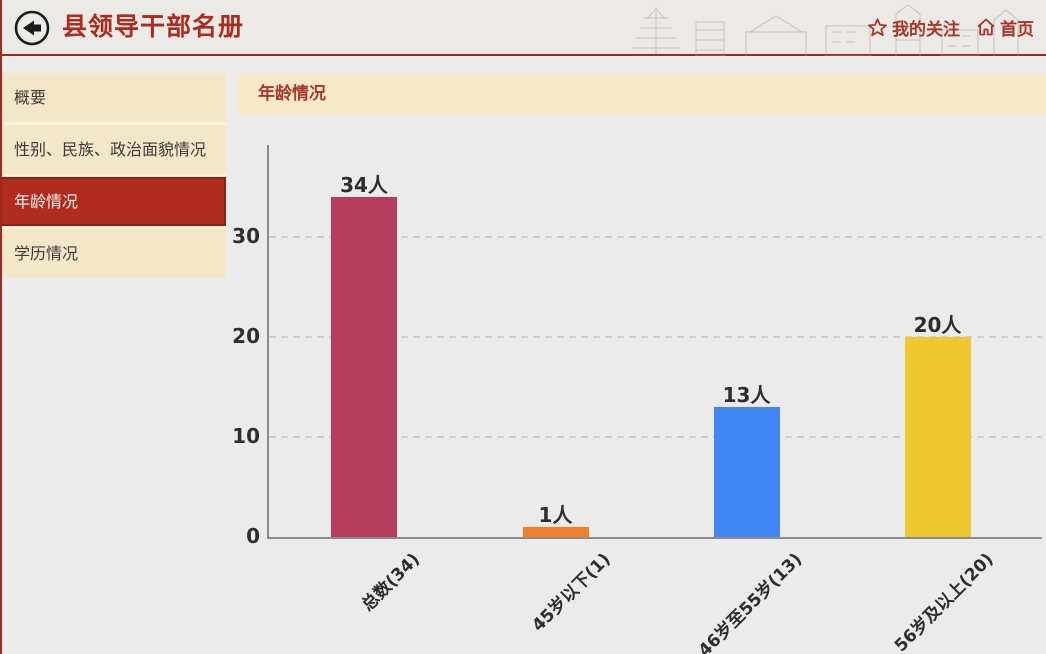  I want to click on x-axis-category-label: 45岁以下(1), so click(572, 592).